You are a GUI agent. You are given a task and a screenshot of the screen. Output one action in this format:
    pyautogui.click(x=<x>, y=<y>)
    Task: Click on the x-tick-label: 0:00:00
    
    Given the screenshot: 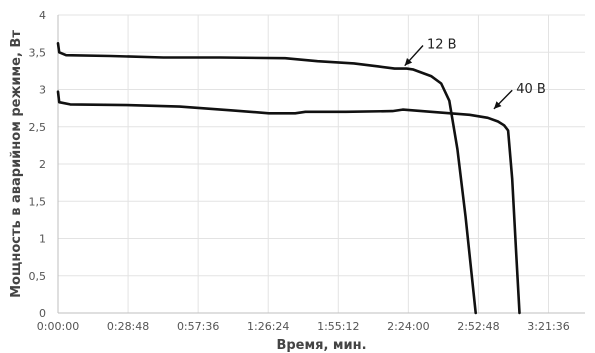 What is the action you would take?
    pyautogui.click(x=58, y=326)
    